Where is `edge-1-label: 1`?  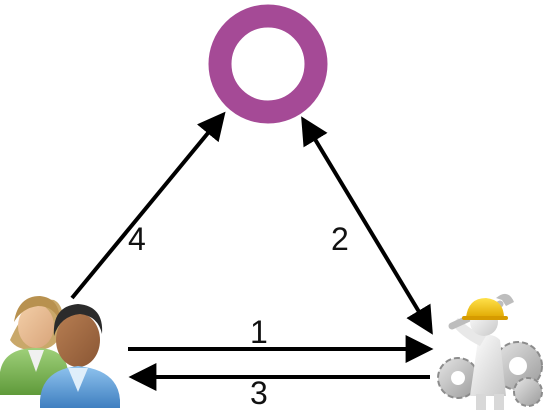 edge-1-label: 1 is located at coordinates (259, 332).